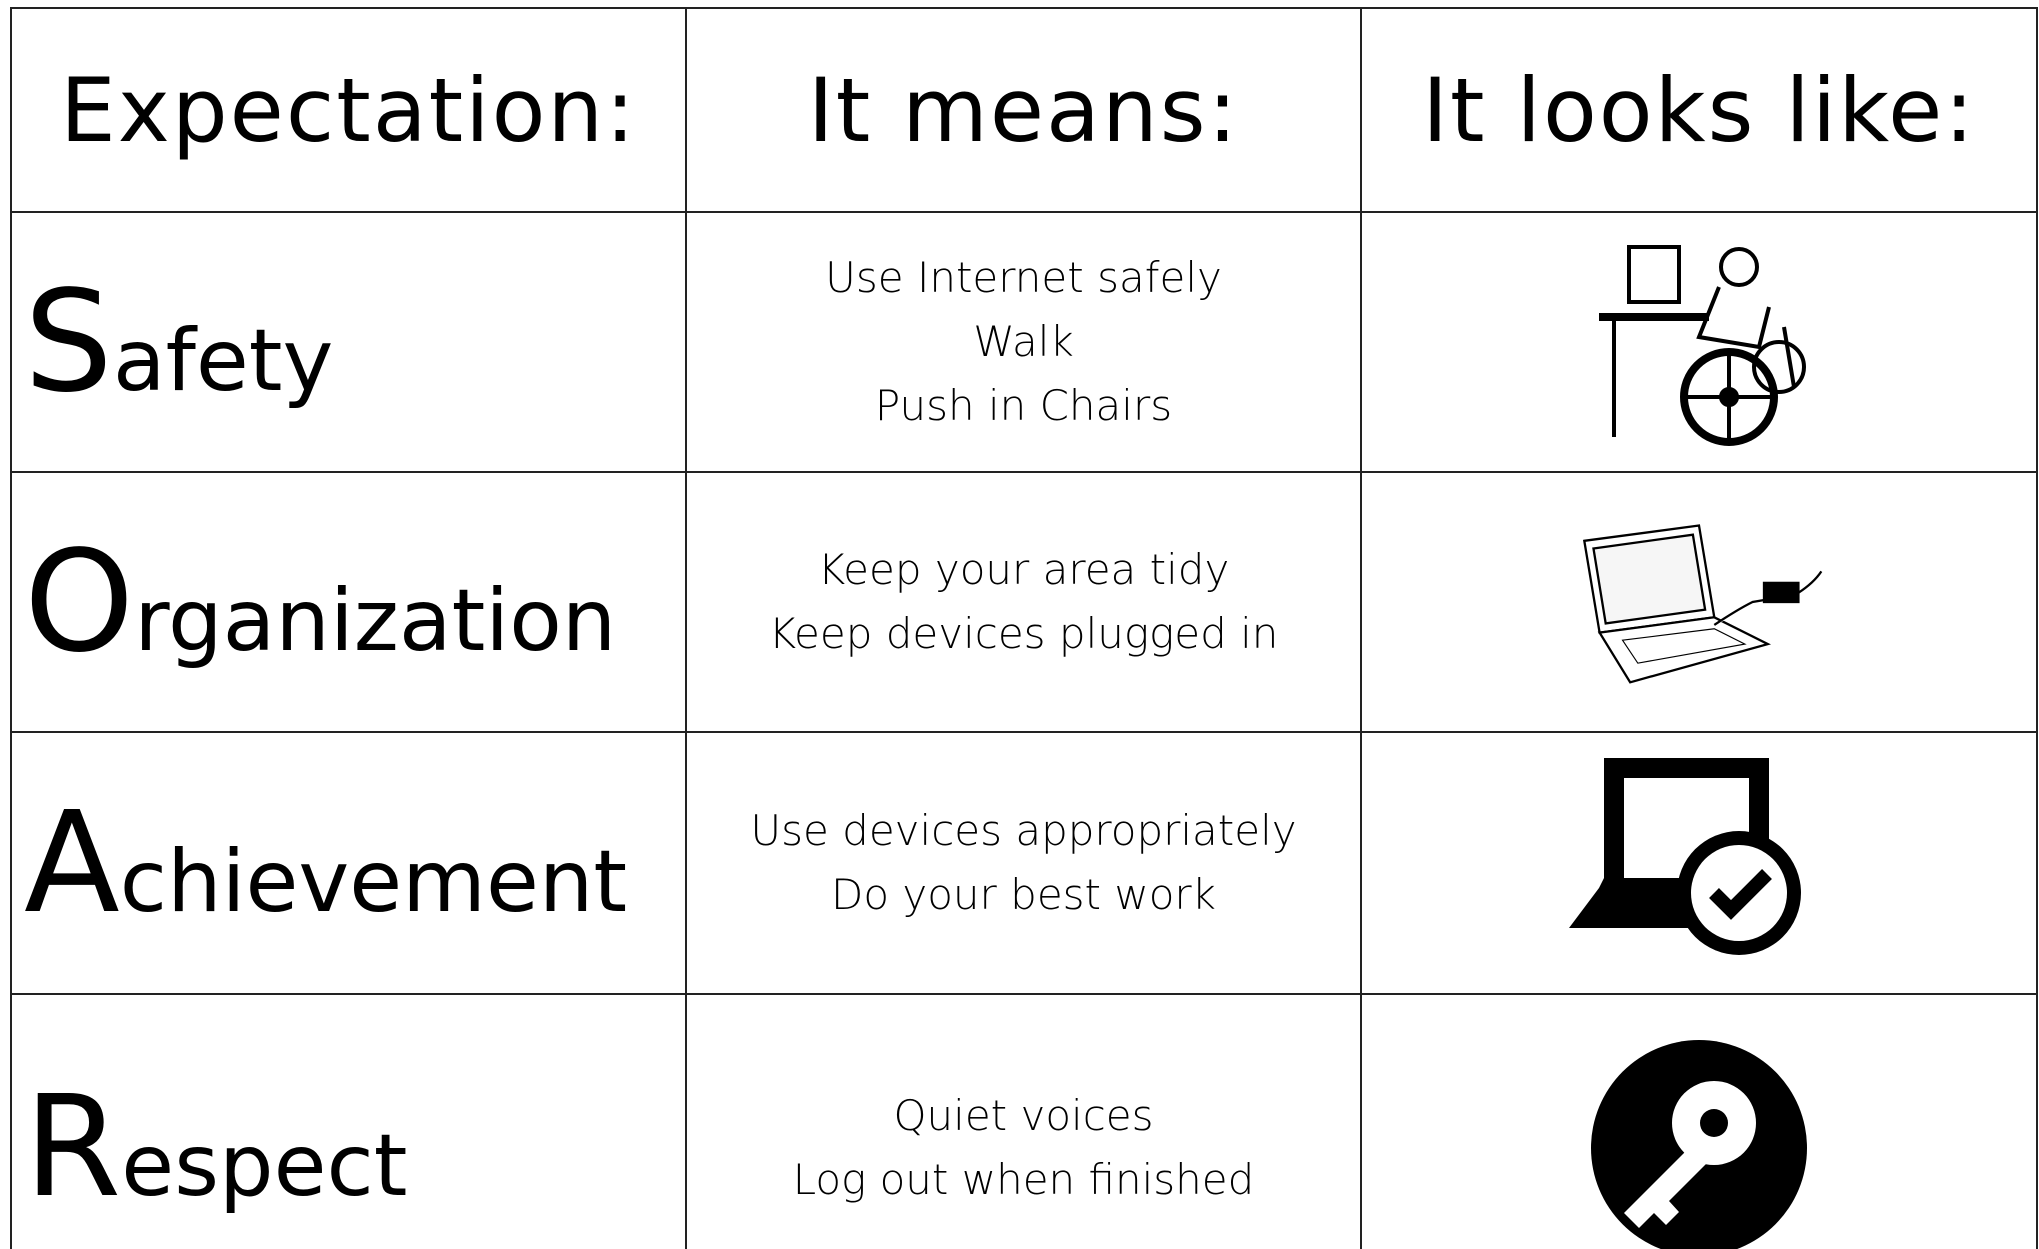  Describe the element at coordinates (1023, 894) in the screenshot. I see `means-line: Do your best work` at that location.